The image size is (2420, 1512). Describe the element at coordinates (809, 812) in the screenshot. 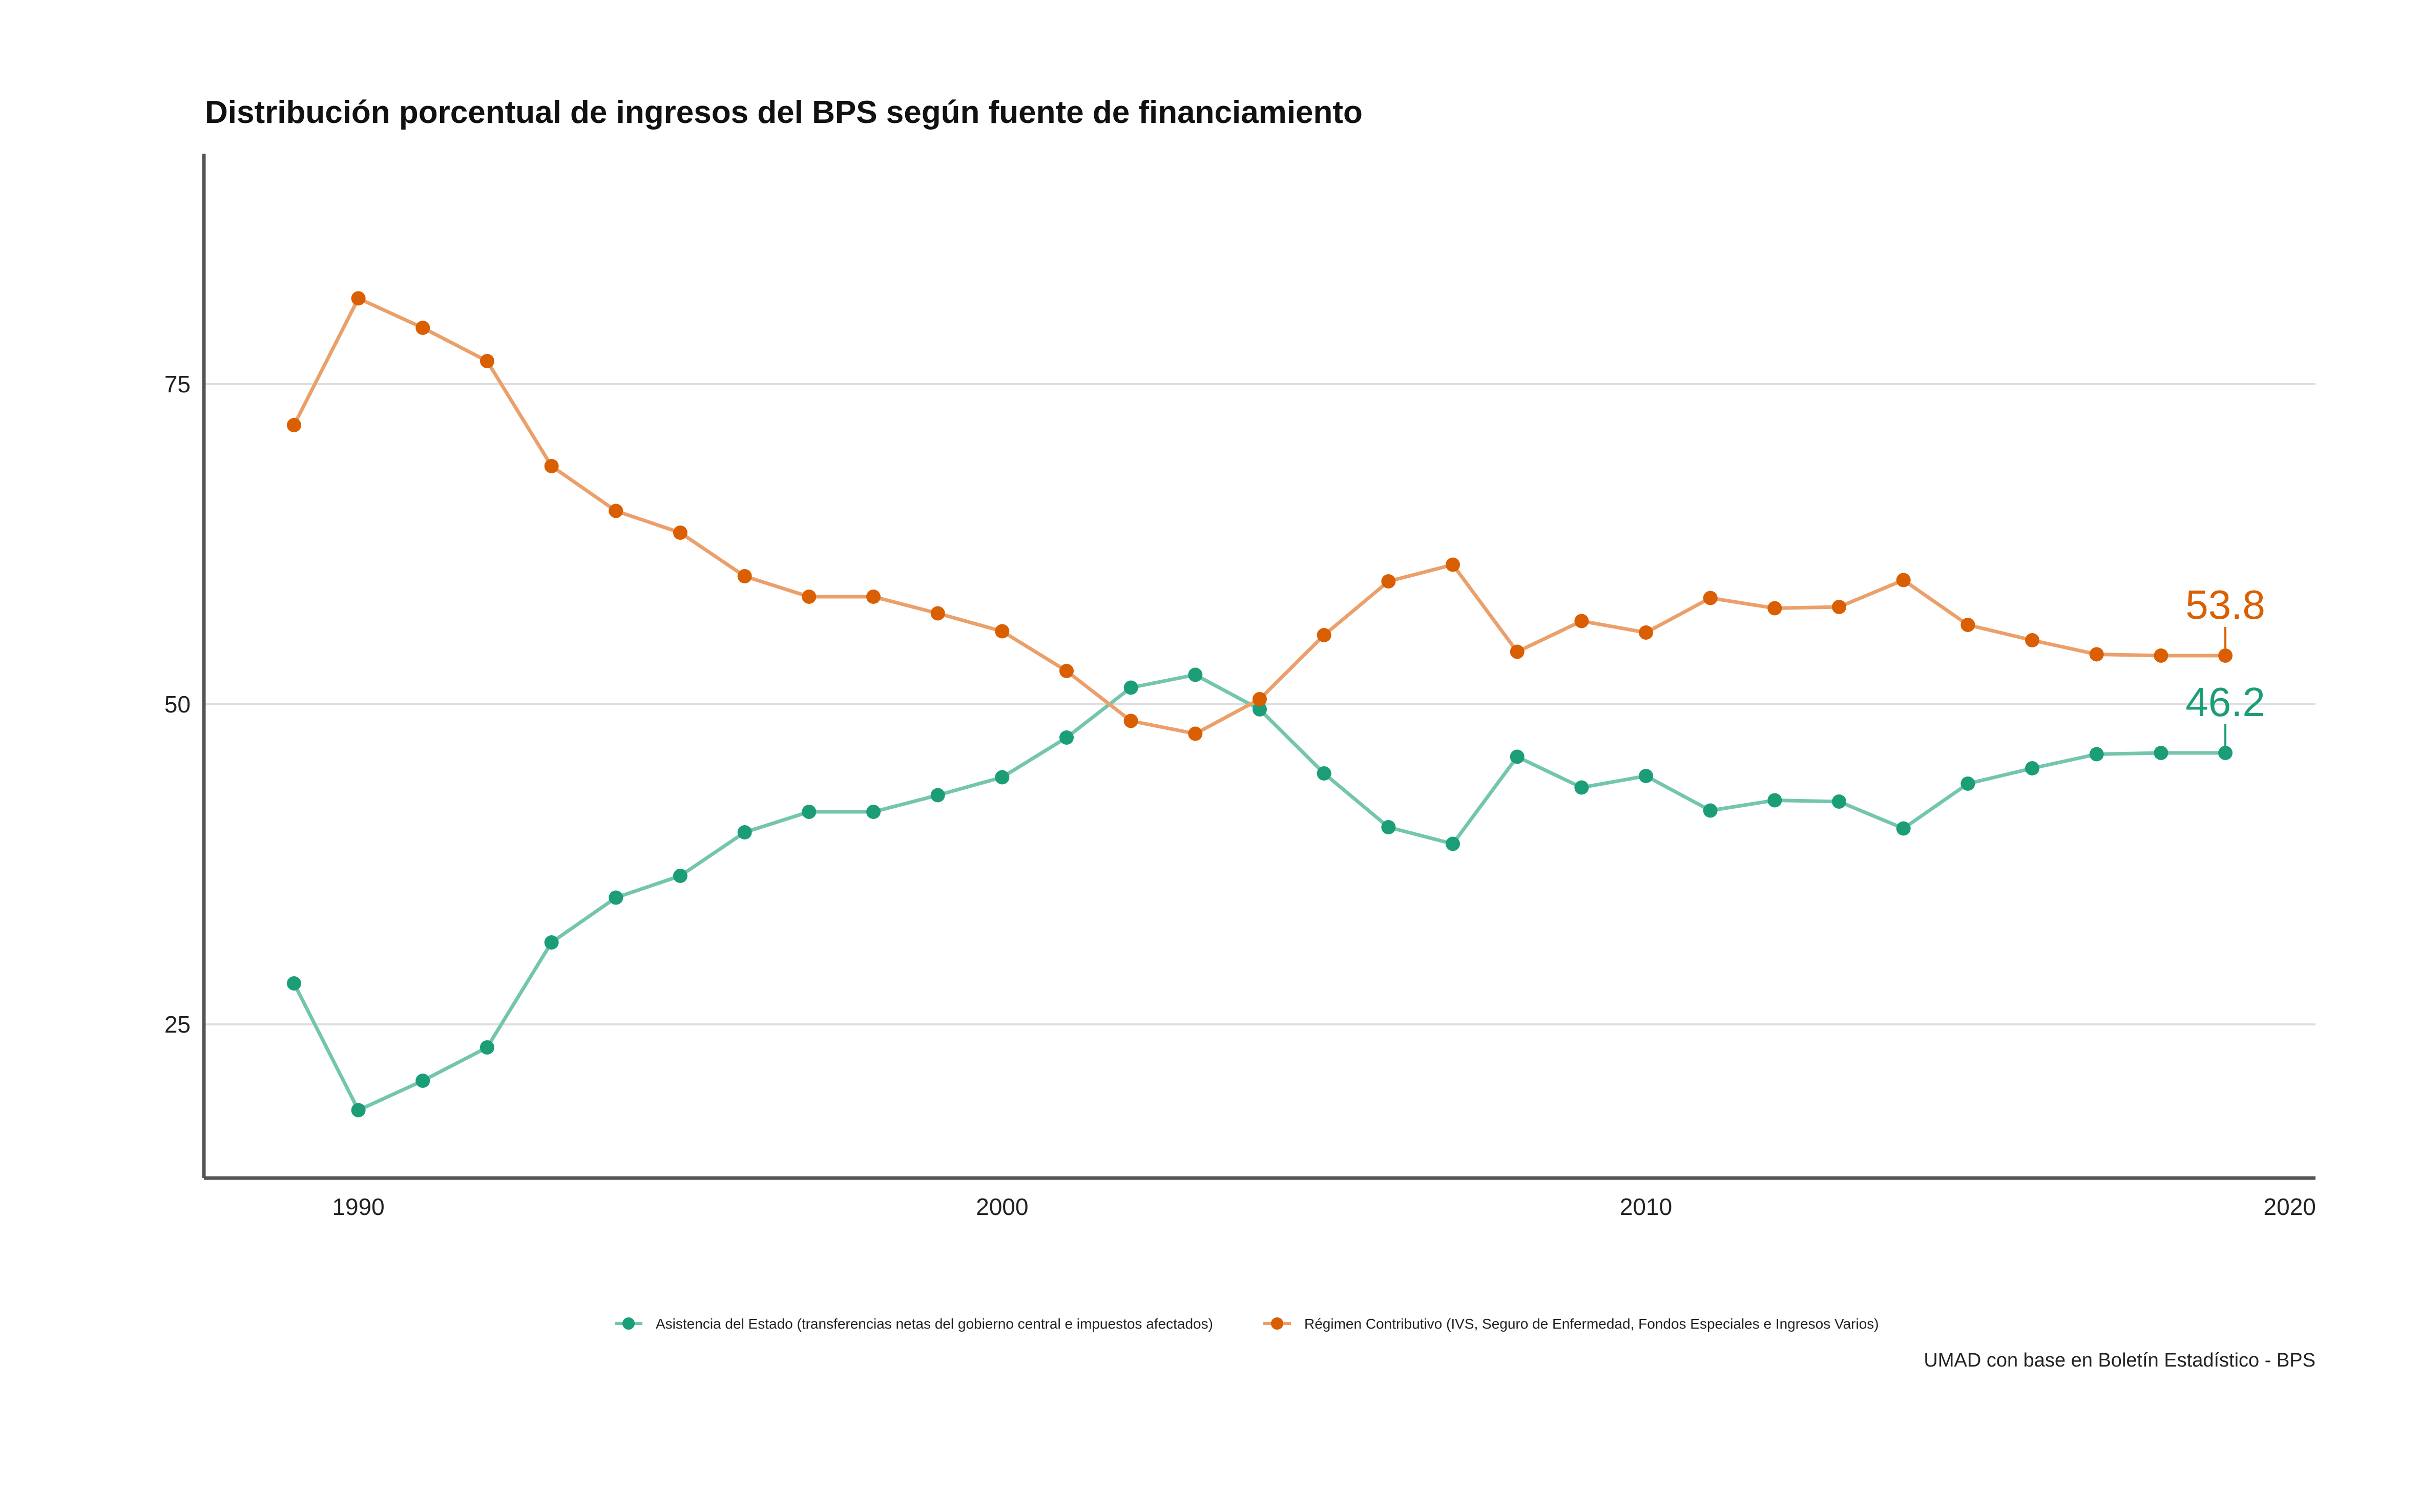

I see `point-asistencia-1997` at that location.